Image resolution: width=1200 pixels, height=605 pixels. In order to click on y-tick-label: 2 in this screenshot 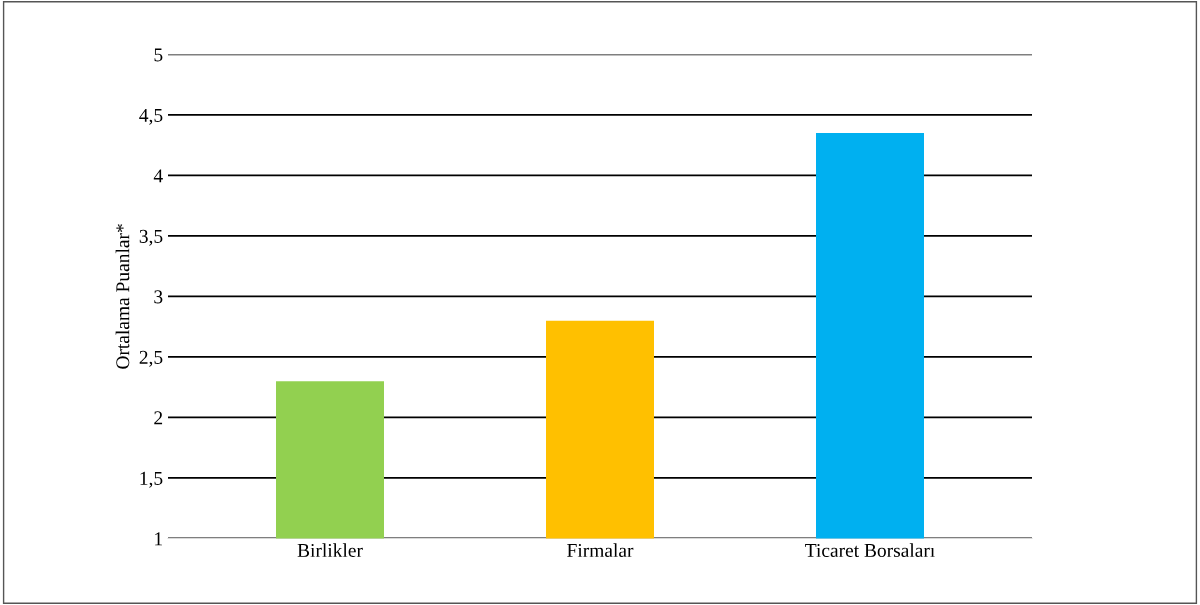, I will do `click(158, 418)`.